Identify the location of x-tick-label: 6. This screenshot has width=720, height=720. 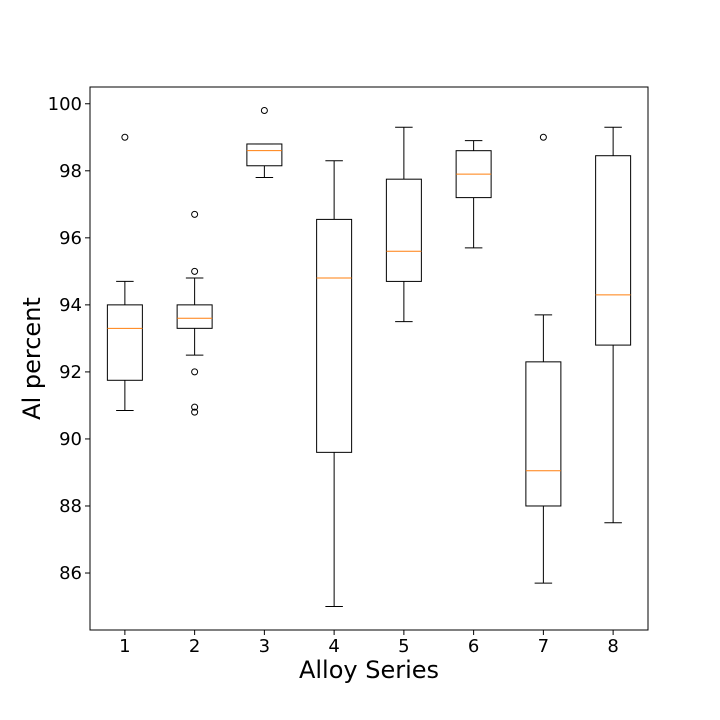
(473, 646).